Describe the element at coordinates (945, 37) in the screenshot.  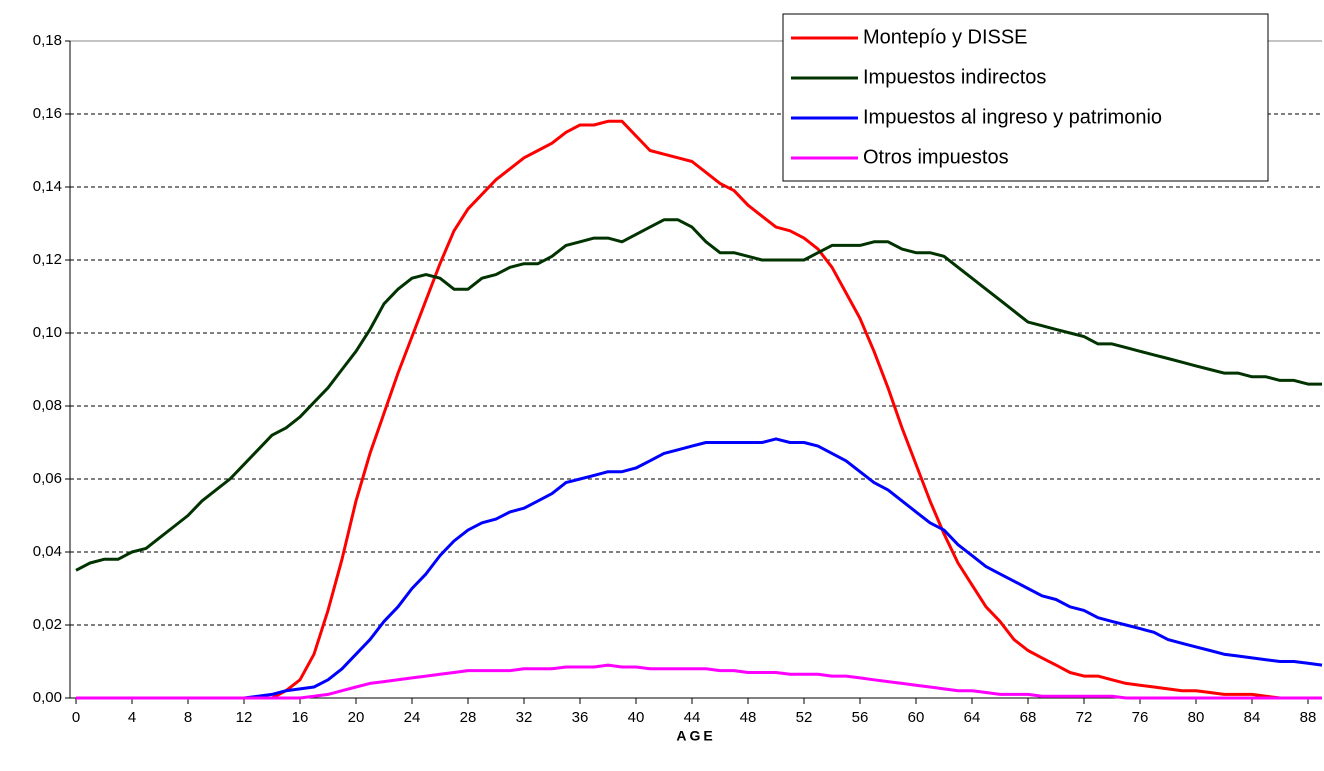
I see `legend-label: Montepío y DISSE` at that location.